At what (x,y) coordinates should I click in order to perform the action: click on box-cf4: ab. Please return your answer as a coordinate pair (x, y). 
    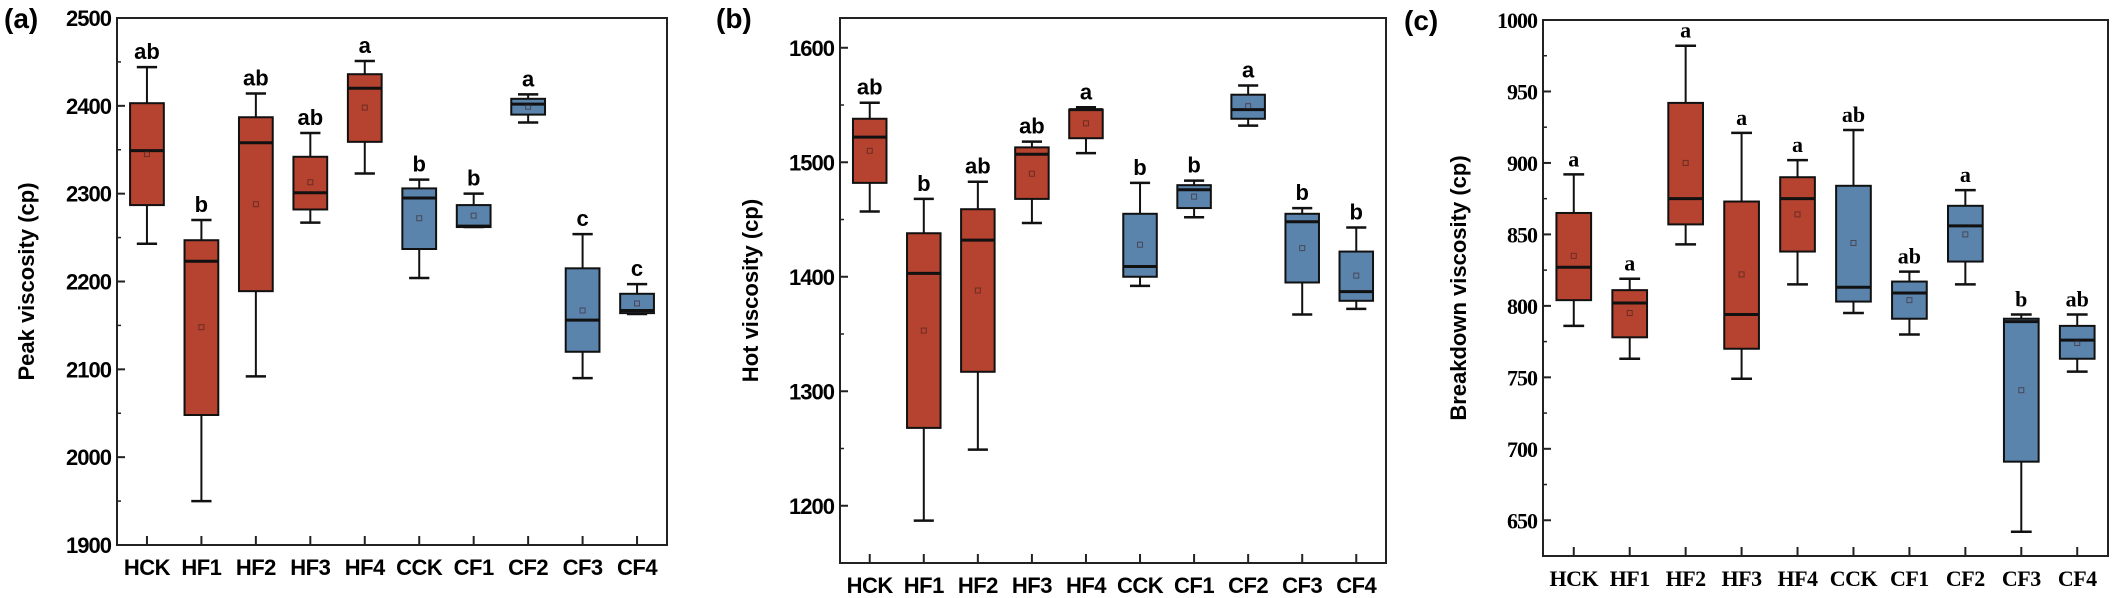
    Looking at the image, I should click on (2077, 329).